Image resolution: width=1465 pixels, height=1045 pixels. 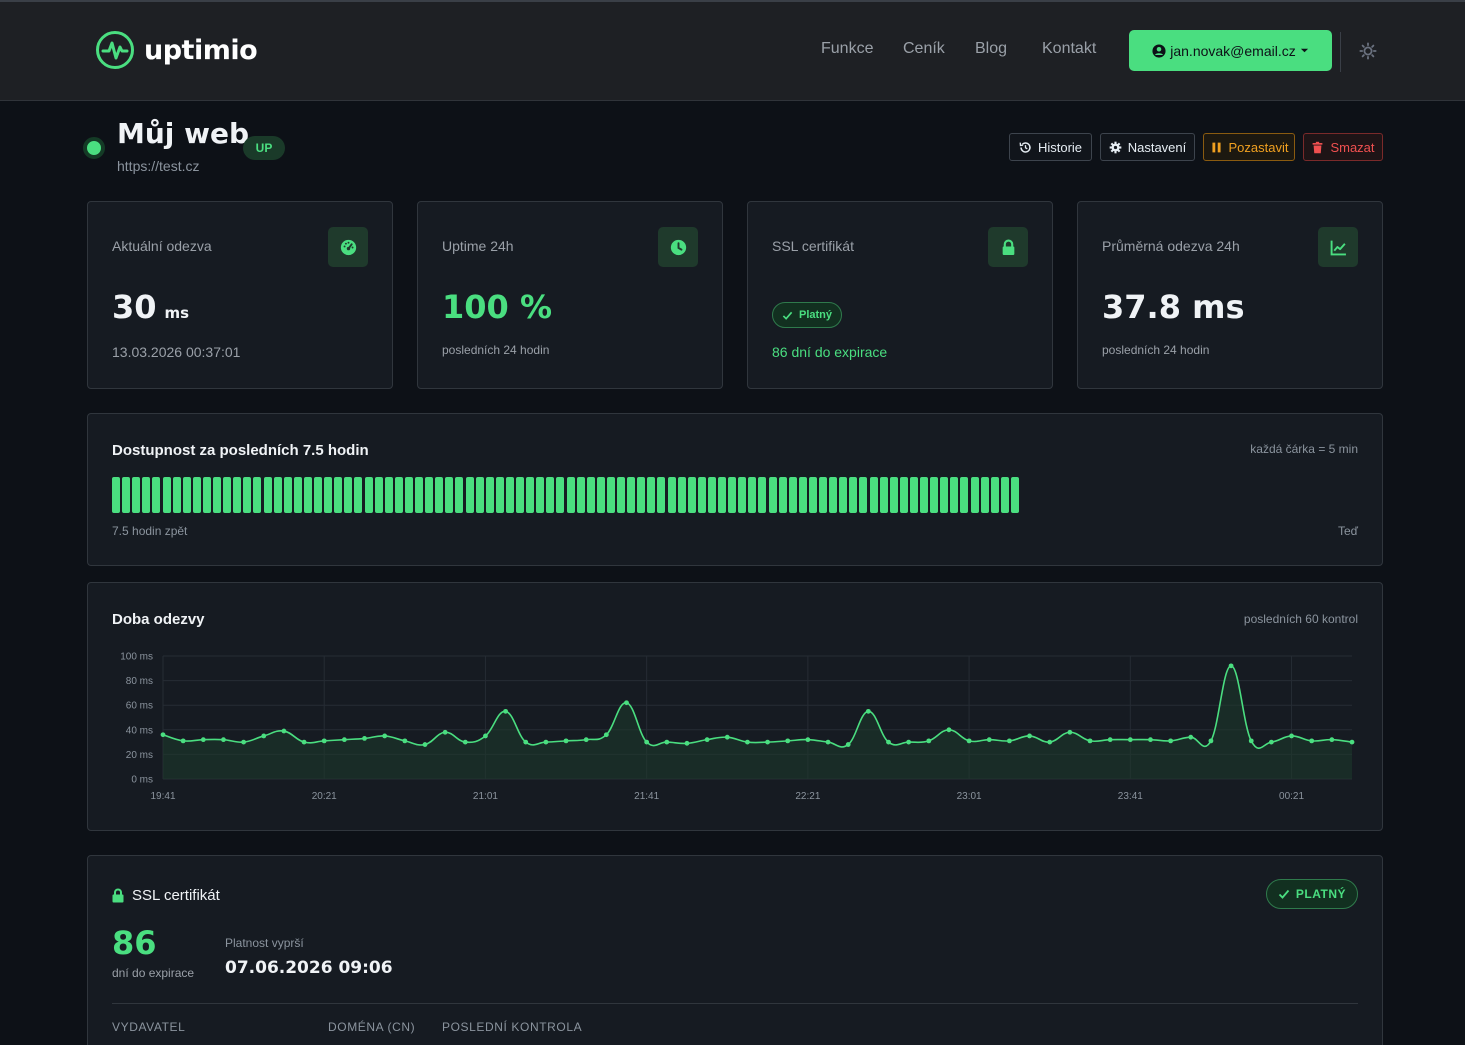 What do you see at coordinates (176, 50) in the screenshot?
I see `brand-logo: uptimio` at bounding box center [176, 50].